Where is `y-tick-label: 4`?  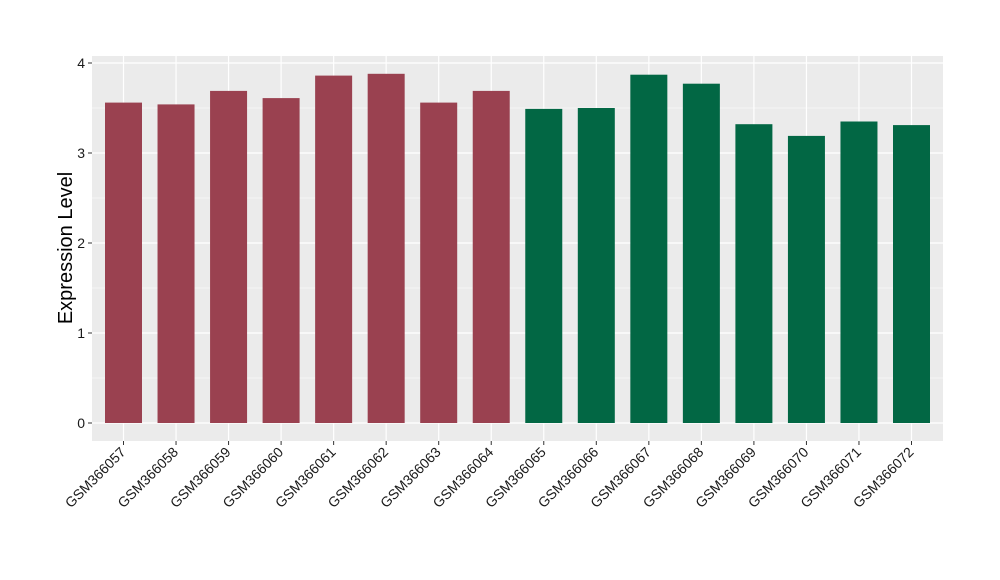
y-tick-label: 4 is located at coordinates (81, 63).